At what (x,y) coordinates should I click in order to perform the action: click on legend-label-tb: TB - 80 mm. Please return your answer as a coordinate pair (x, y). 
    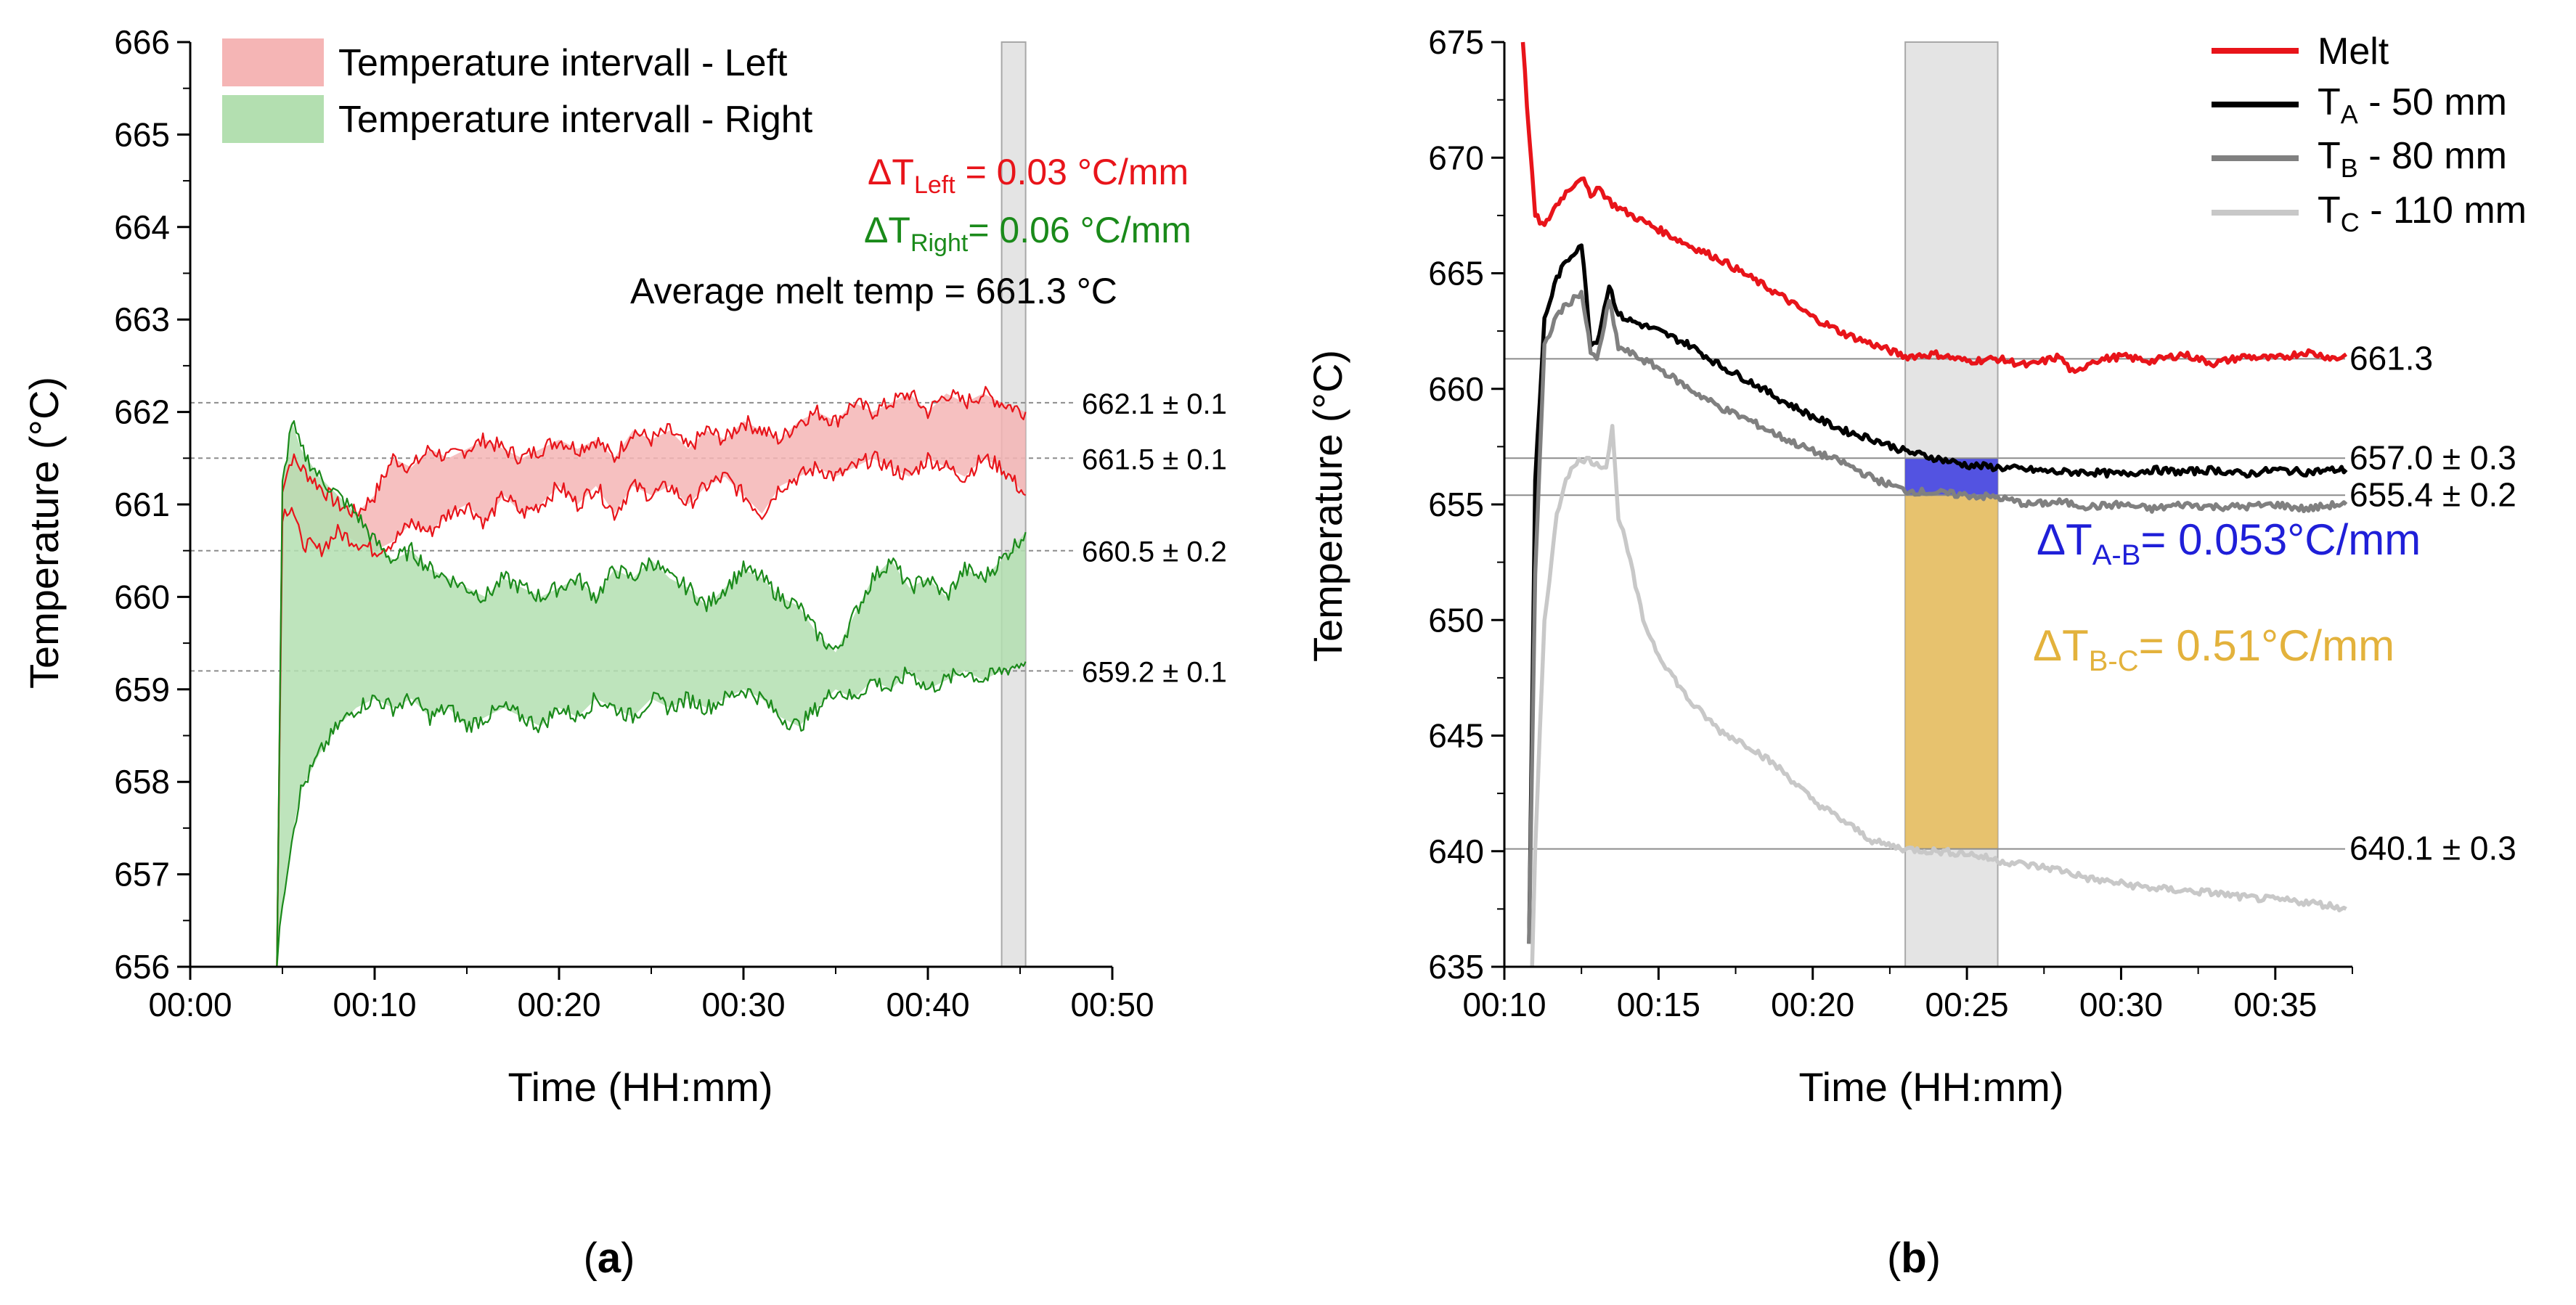
    Looking at the image, I should click on (2412, 159).